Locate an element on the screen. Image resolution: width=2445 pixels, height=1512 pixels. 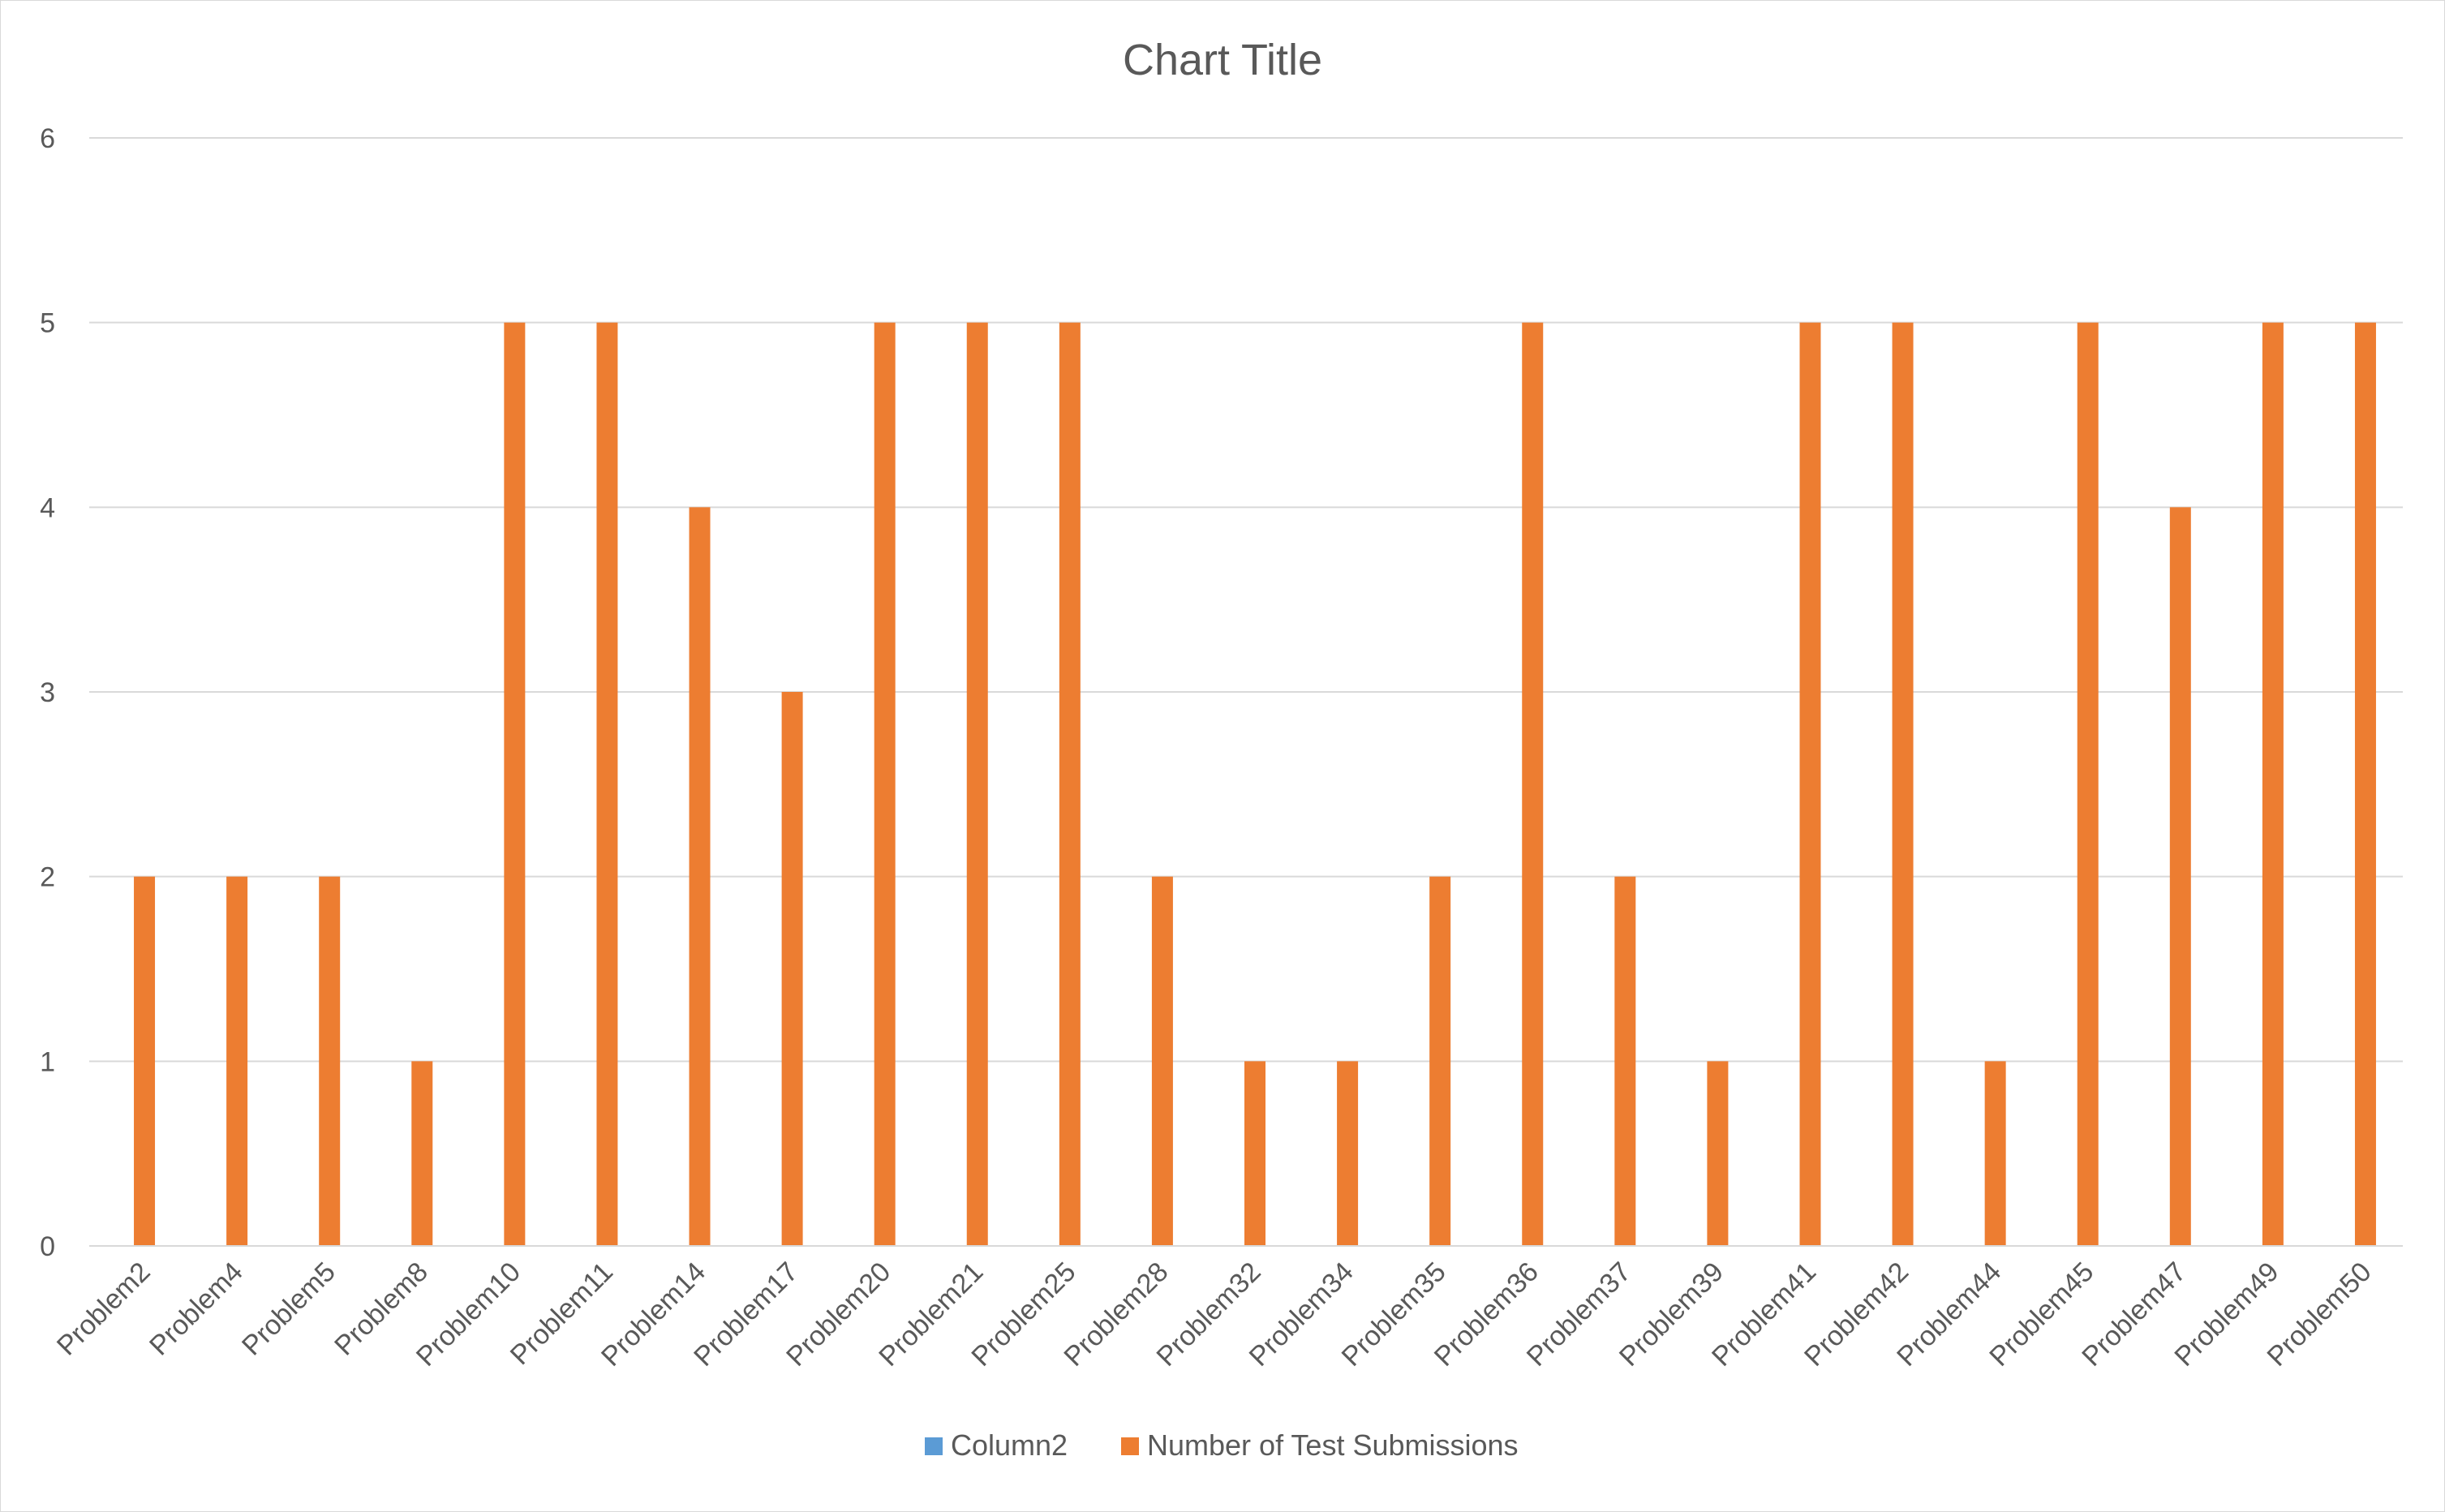
x-tick-label: Problem4 is located at coordinates (196, 1309).